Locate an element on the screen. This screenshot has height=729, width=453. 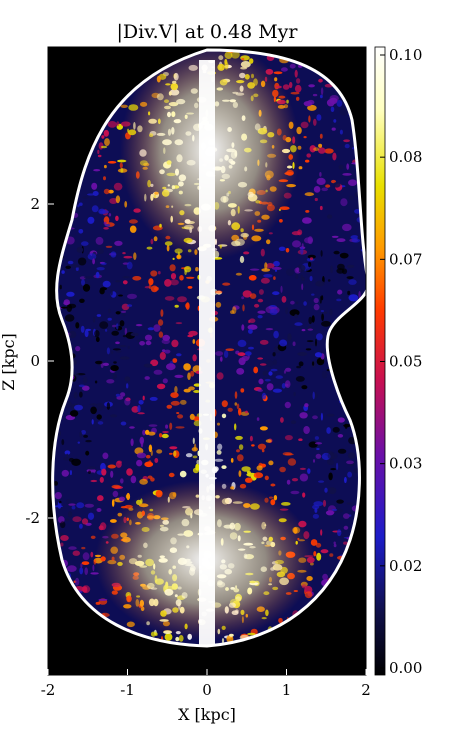
colorbar-tick-label: 0.07 is located at coordinates (405, 259).